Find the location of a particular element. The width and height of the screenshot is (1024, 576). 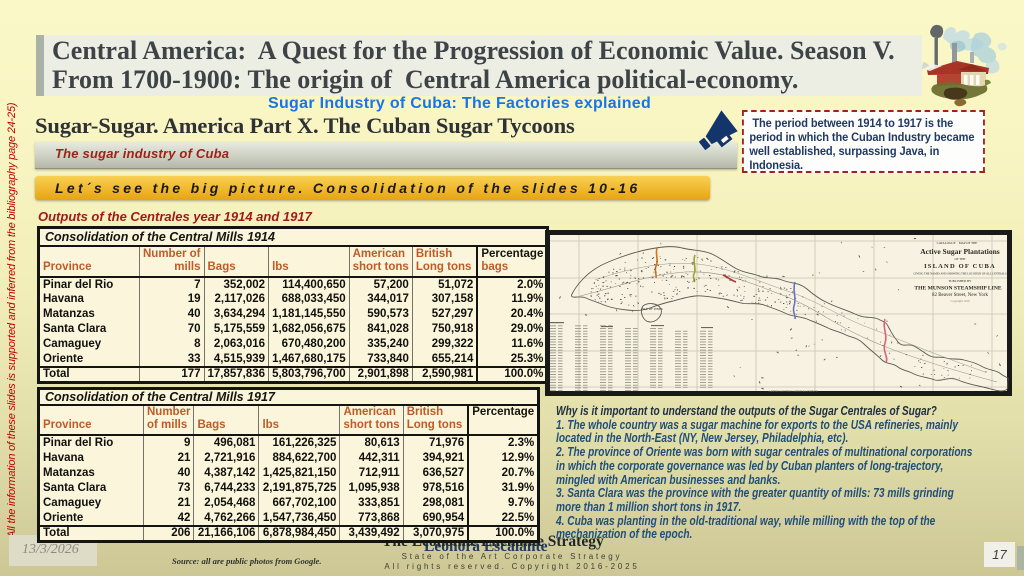

svg-text: OF THE is located at coordinates (959, 259).